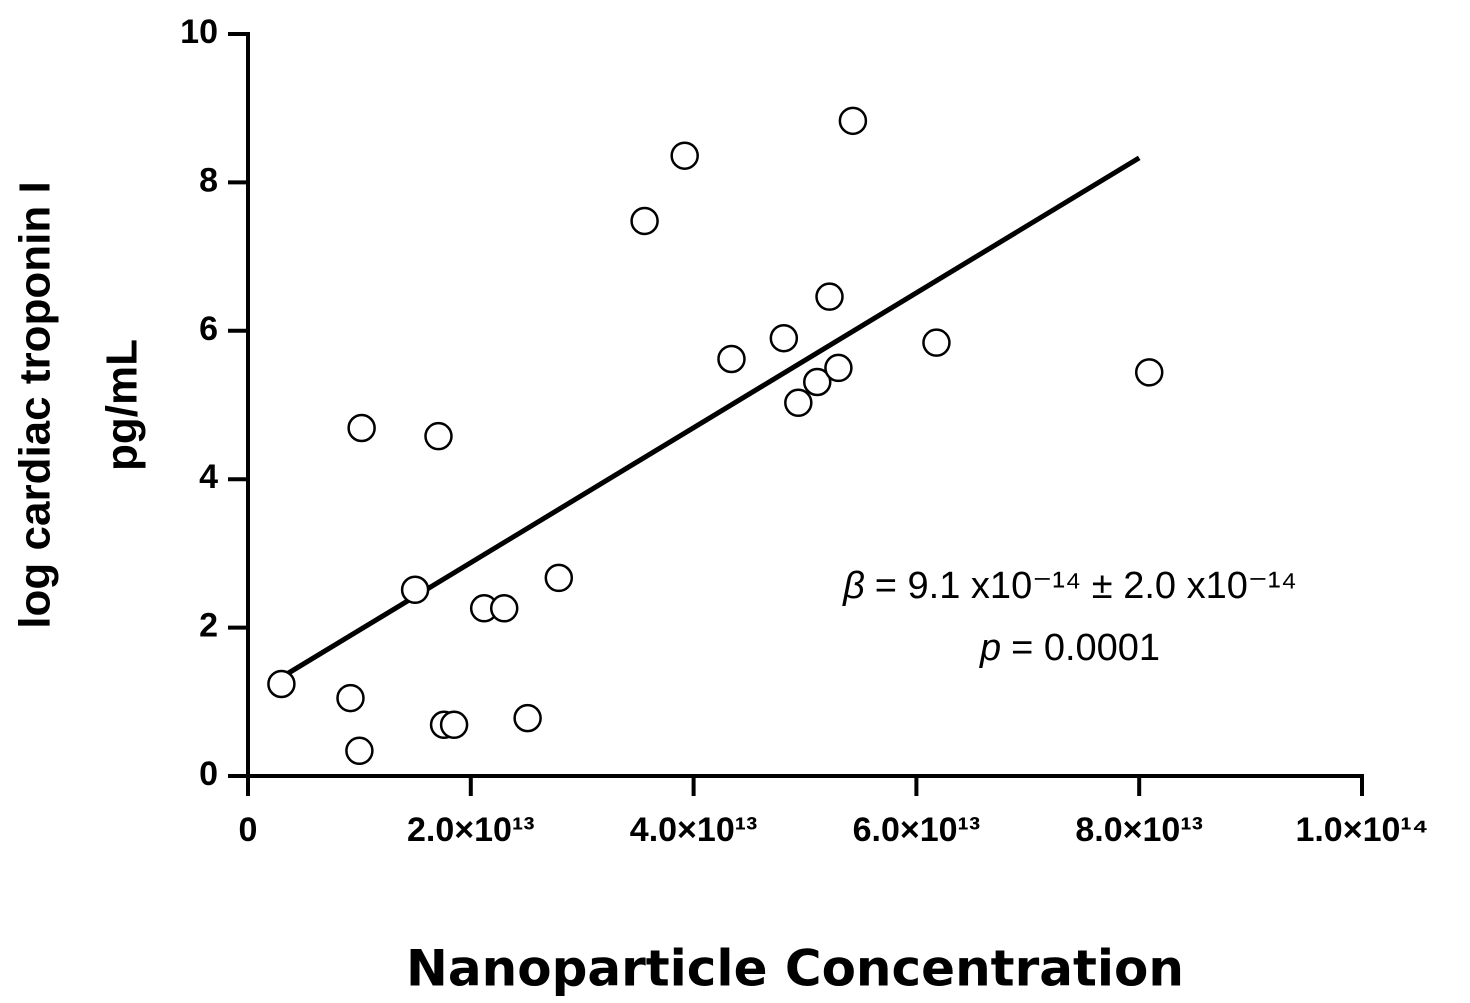  What do you see at coordinates (208, 180) in the screenshot?
I see `y-tick-label: 8` at bounding box center [208, 180].